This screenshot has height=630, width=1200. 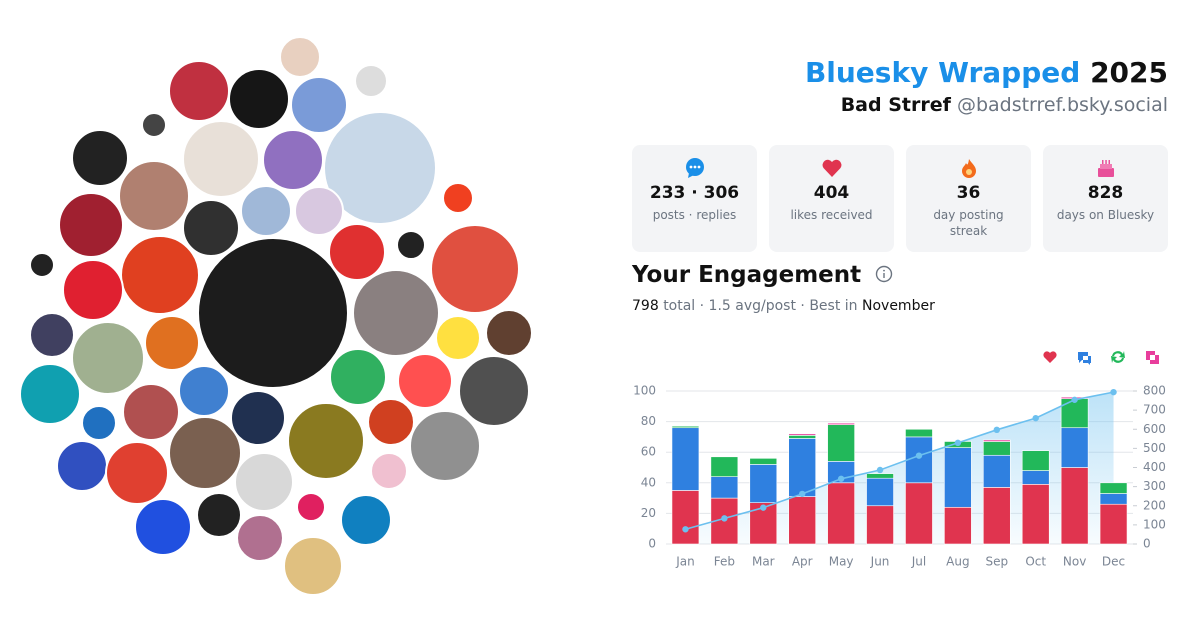 What do you see at coordinates (694, 198) in the screenshot?
I see `stat-card: 233 · 306 posts · replies` at bounding box center [694, 198].